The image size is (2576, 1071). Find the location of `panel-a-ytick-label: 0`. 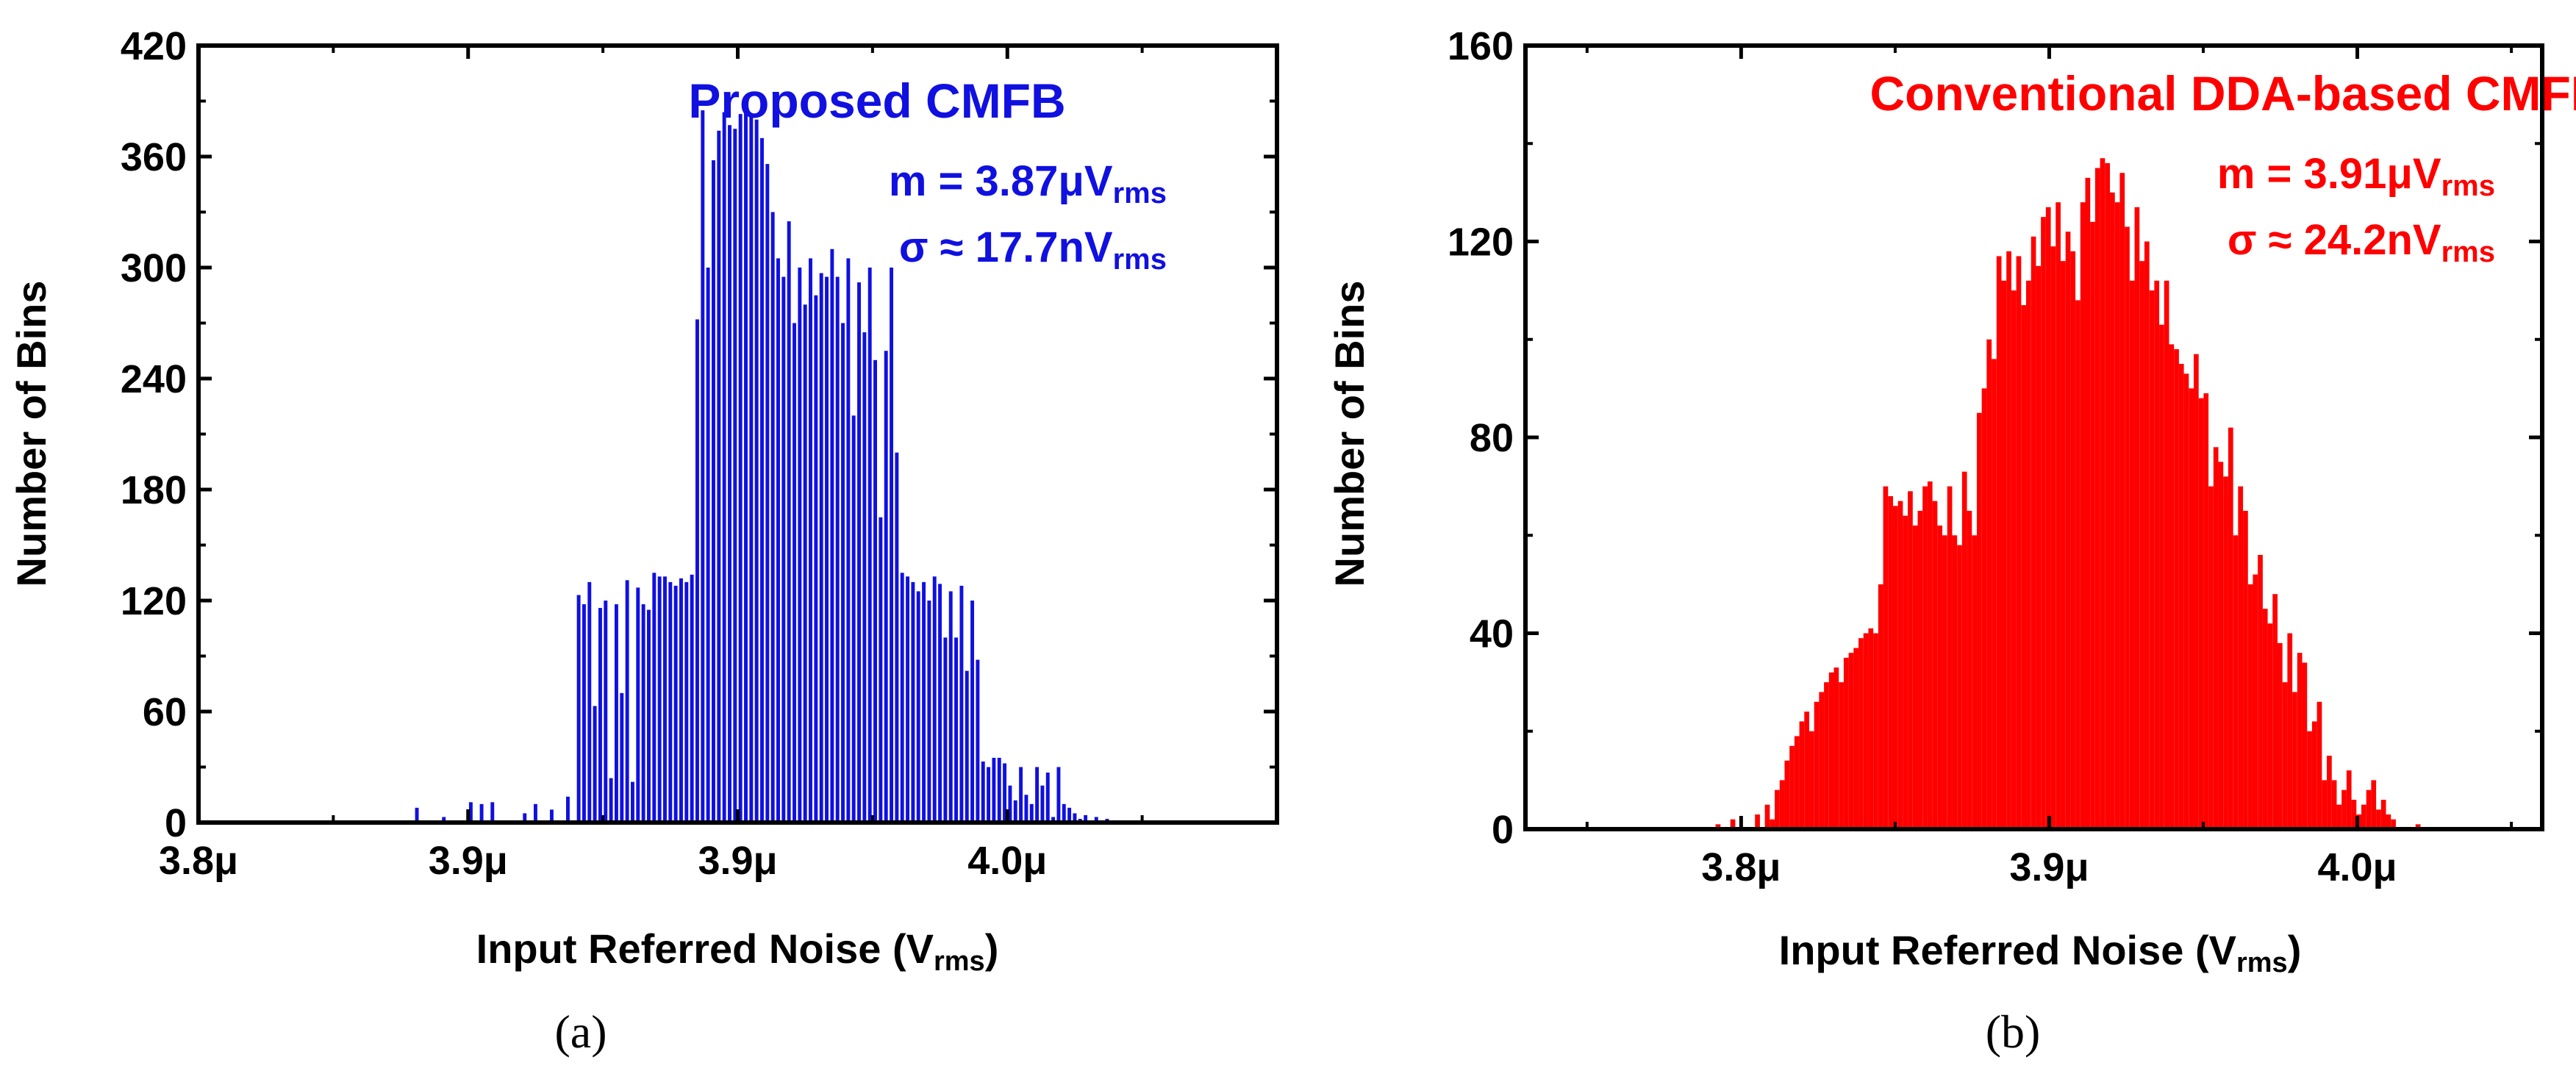

panel-a-ytick-label: 0 is located at coordinates (176, 823).